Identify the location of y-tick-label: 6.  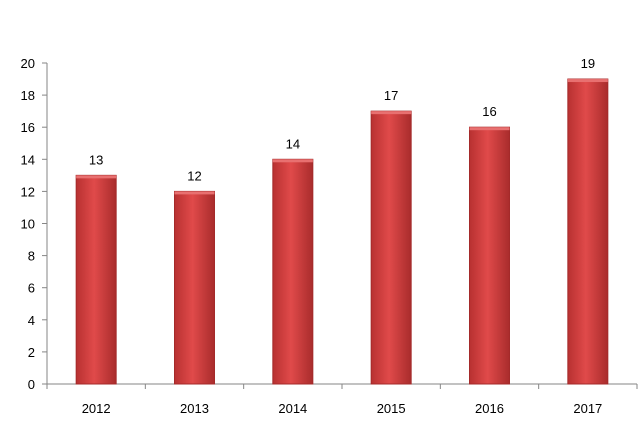
(31, 288).